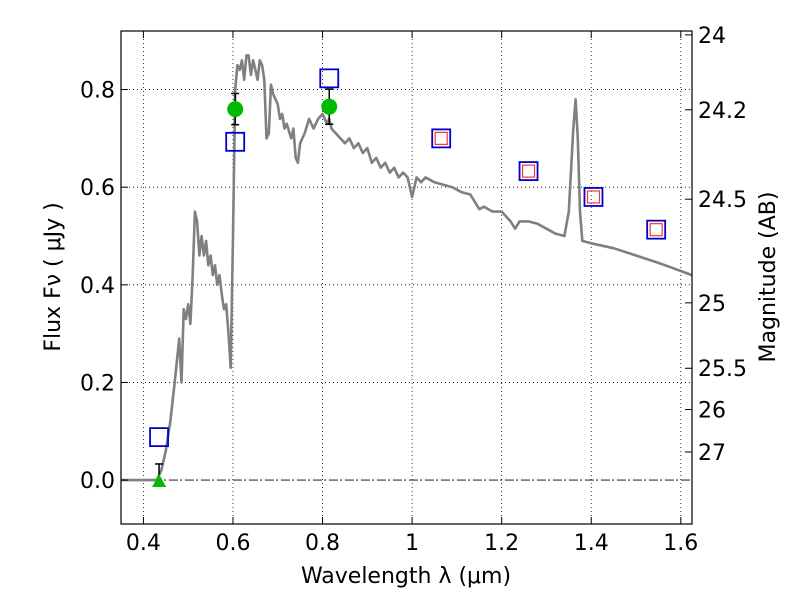  I want to click on upper-limit-triangle, so click(159, 481).